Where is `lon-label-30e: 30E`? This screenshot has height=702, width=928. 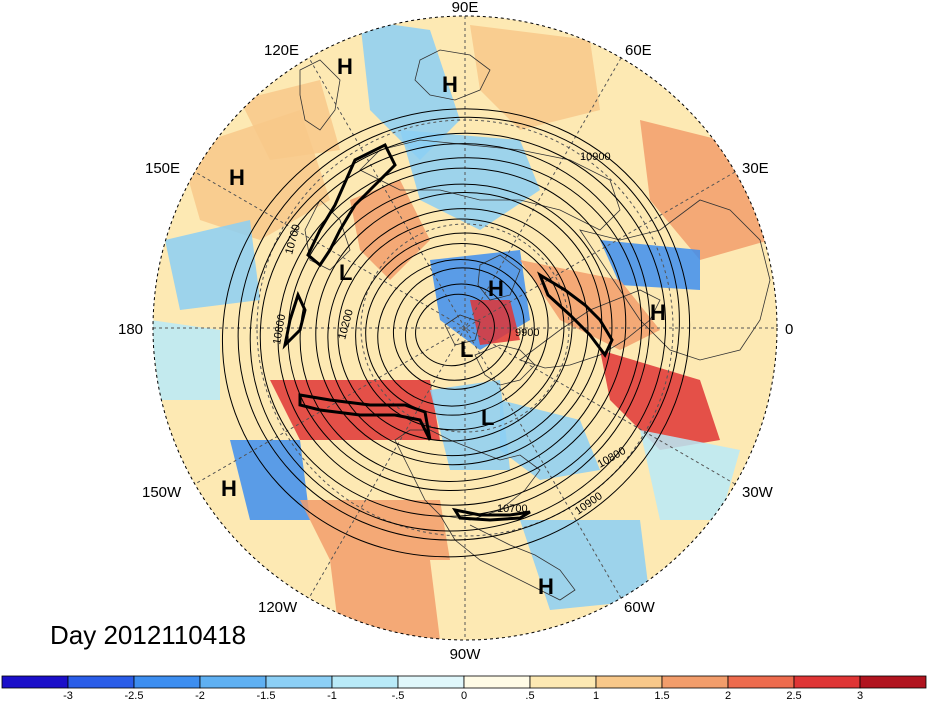 lon-label-30e: 30E is located at coordinates (755, 168).